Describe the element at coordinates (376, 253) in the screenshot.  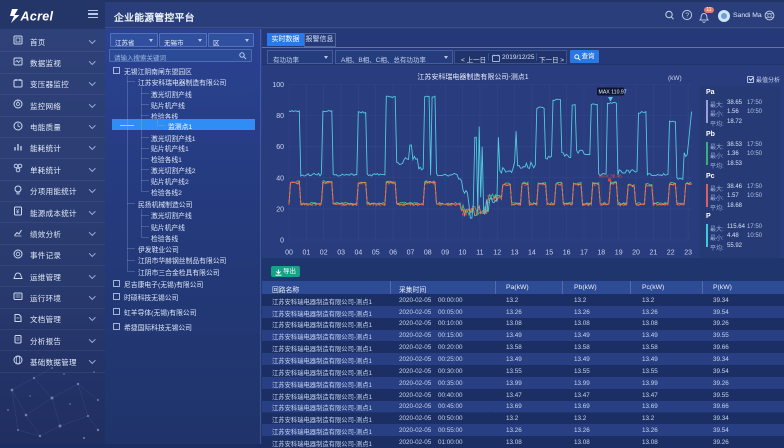
I see `svg-text: 05` at that location.